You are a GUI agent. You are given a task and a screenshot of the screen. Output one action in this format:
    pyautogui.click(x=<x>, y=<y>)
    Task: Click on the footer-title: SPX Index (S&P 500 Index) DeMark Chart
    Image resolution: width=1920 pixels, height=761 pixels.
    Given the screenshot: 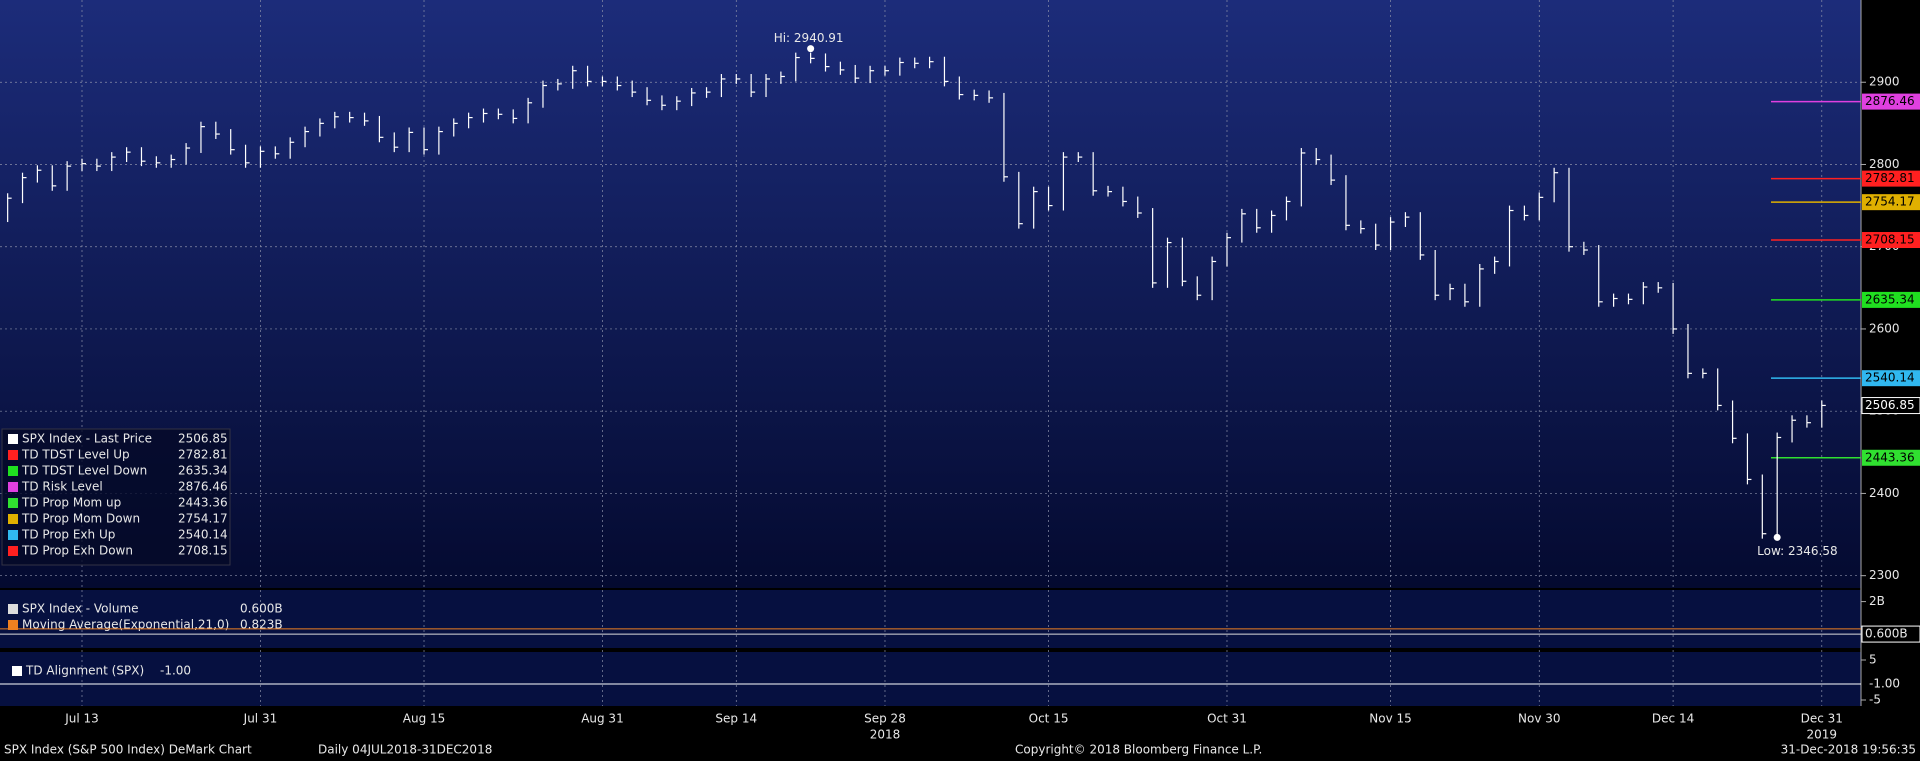 What is the action you would take?
    pyautogui.click(x=128, y=750)
    